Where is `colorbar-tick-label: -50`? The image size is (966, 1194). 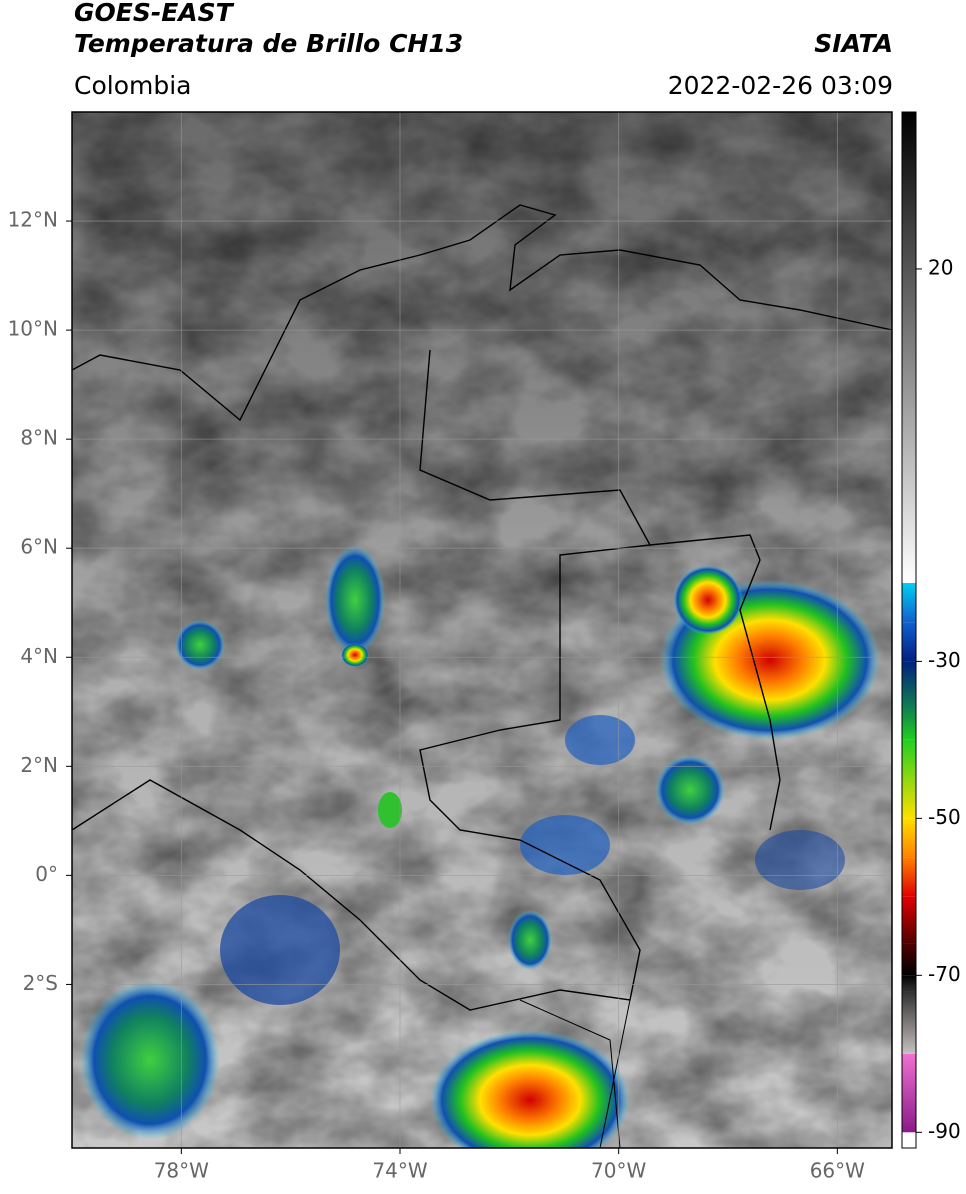 colorbar-tick-label: -50 is located at coordinates (944, 817).